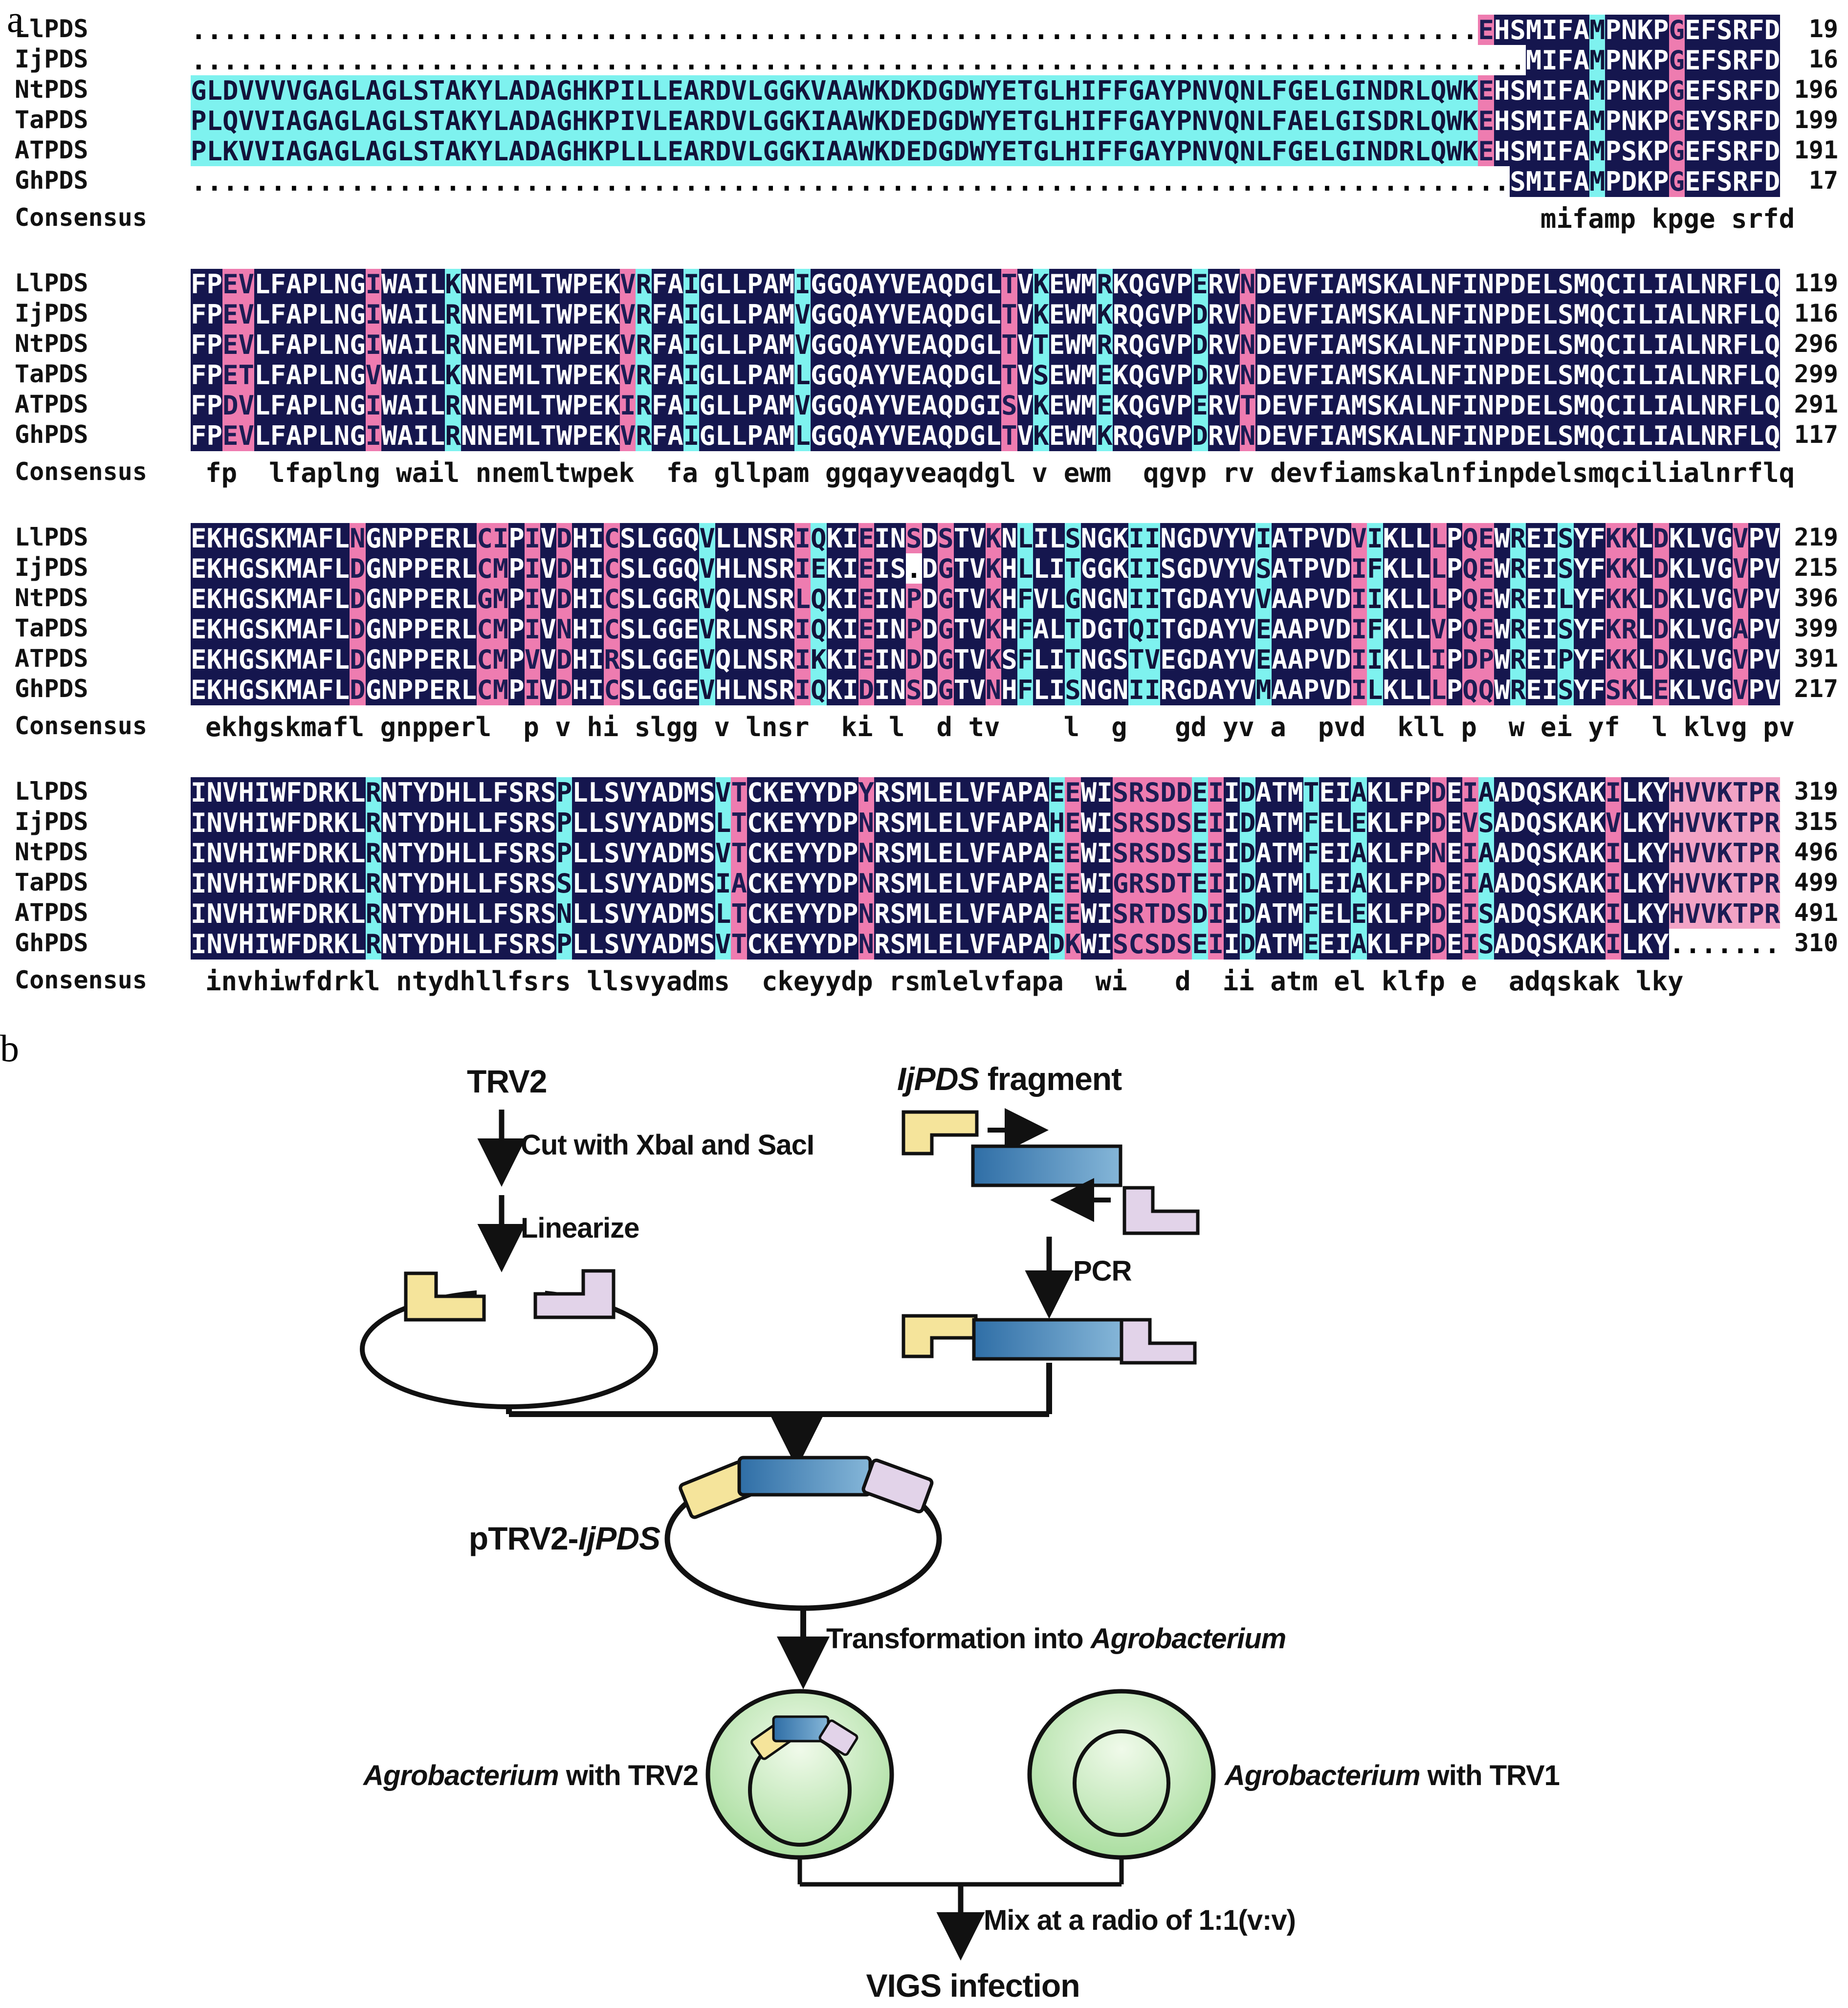 The height and width of the screenshot is (2008, 1848). What do you see at coordinates (1398, 914) in the screenshot?
I see `residue-run: KLFP` at bounding box center [1398, 914].